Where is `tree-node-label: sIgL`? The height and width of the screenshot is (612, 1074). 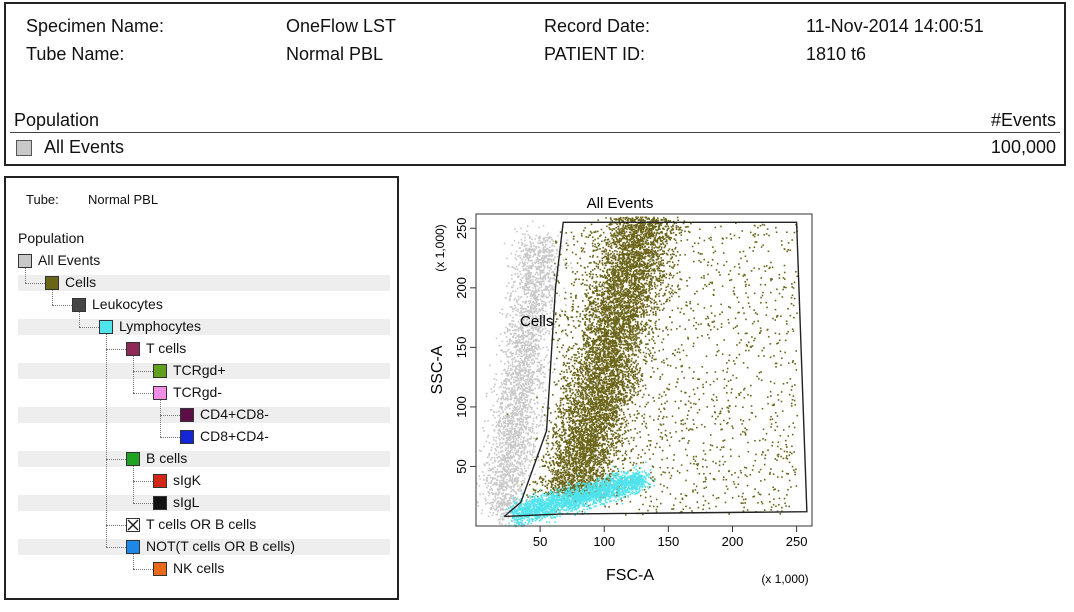
tree-node-label: sIgL is located at coordinates (186, 502).